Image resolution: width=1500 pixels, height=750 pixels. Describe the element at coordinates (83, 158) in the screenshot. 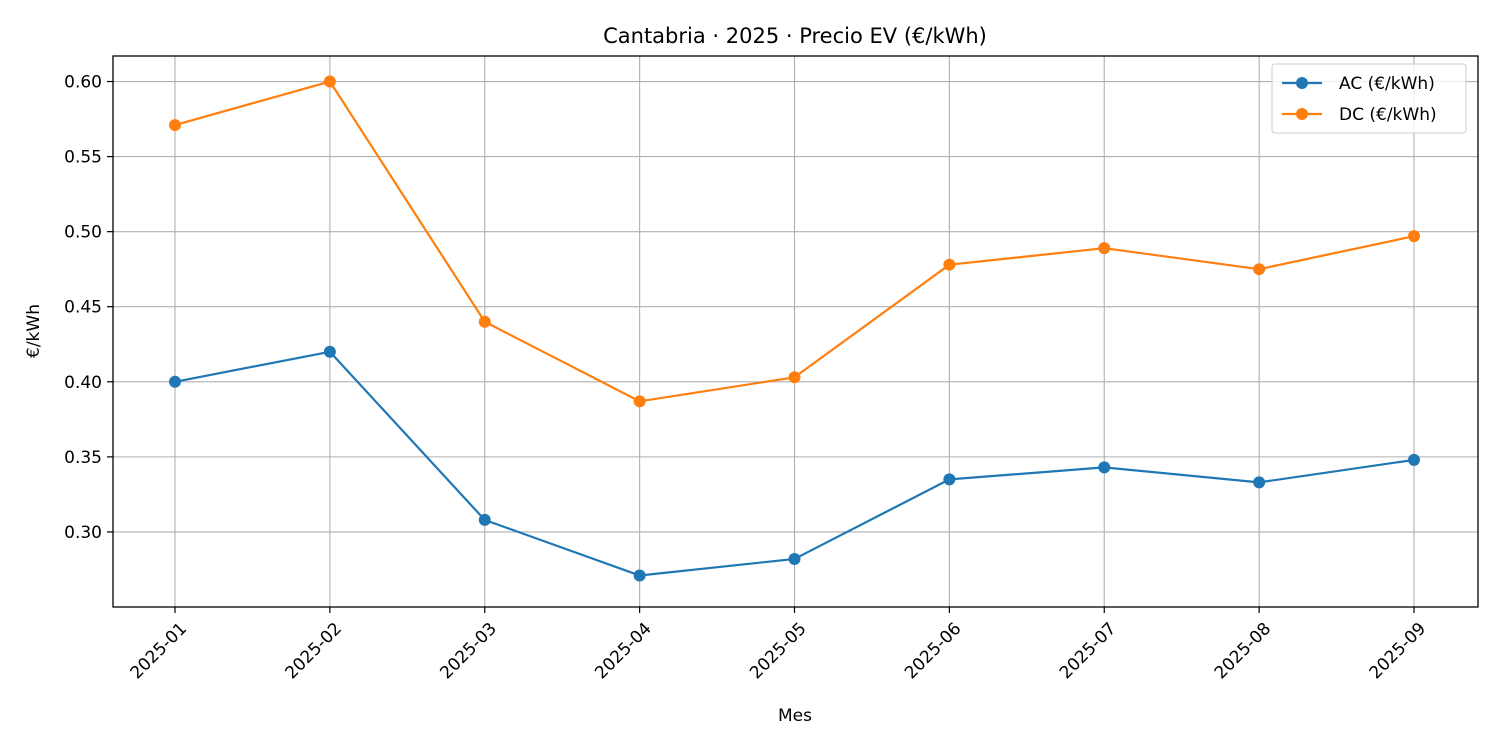

I see `y-tick-label: 0.55` at that location.